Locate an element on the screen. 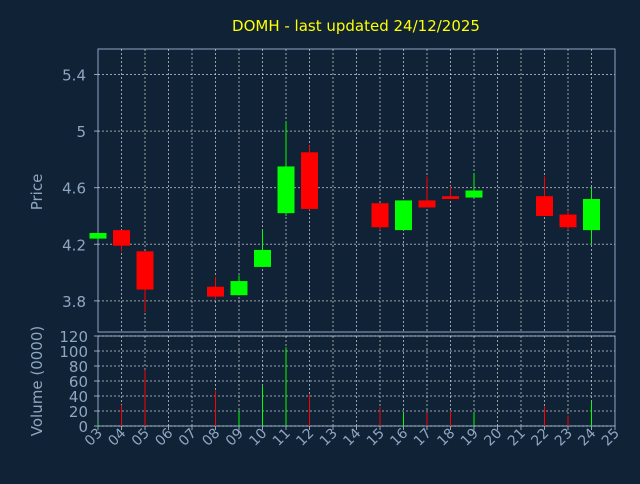 The height and width of the screenshot is (484, 640). price-axis-label: Price is located at coordinates (37, 192).